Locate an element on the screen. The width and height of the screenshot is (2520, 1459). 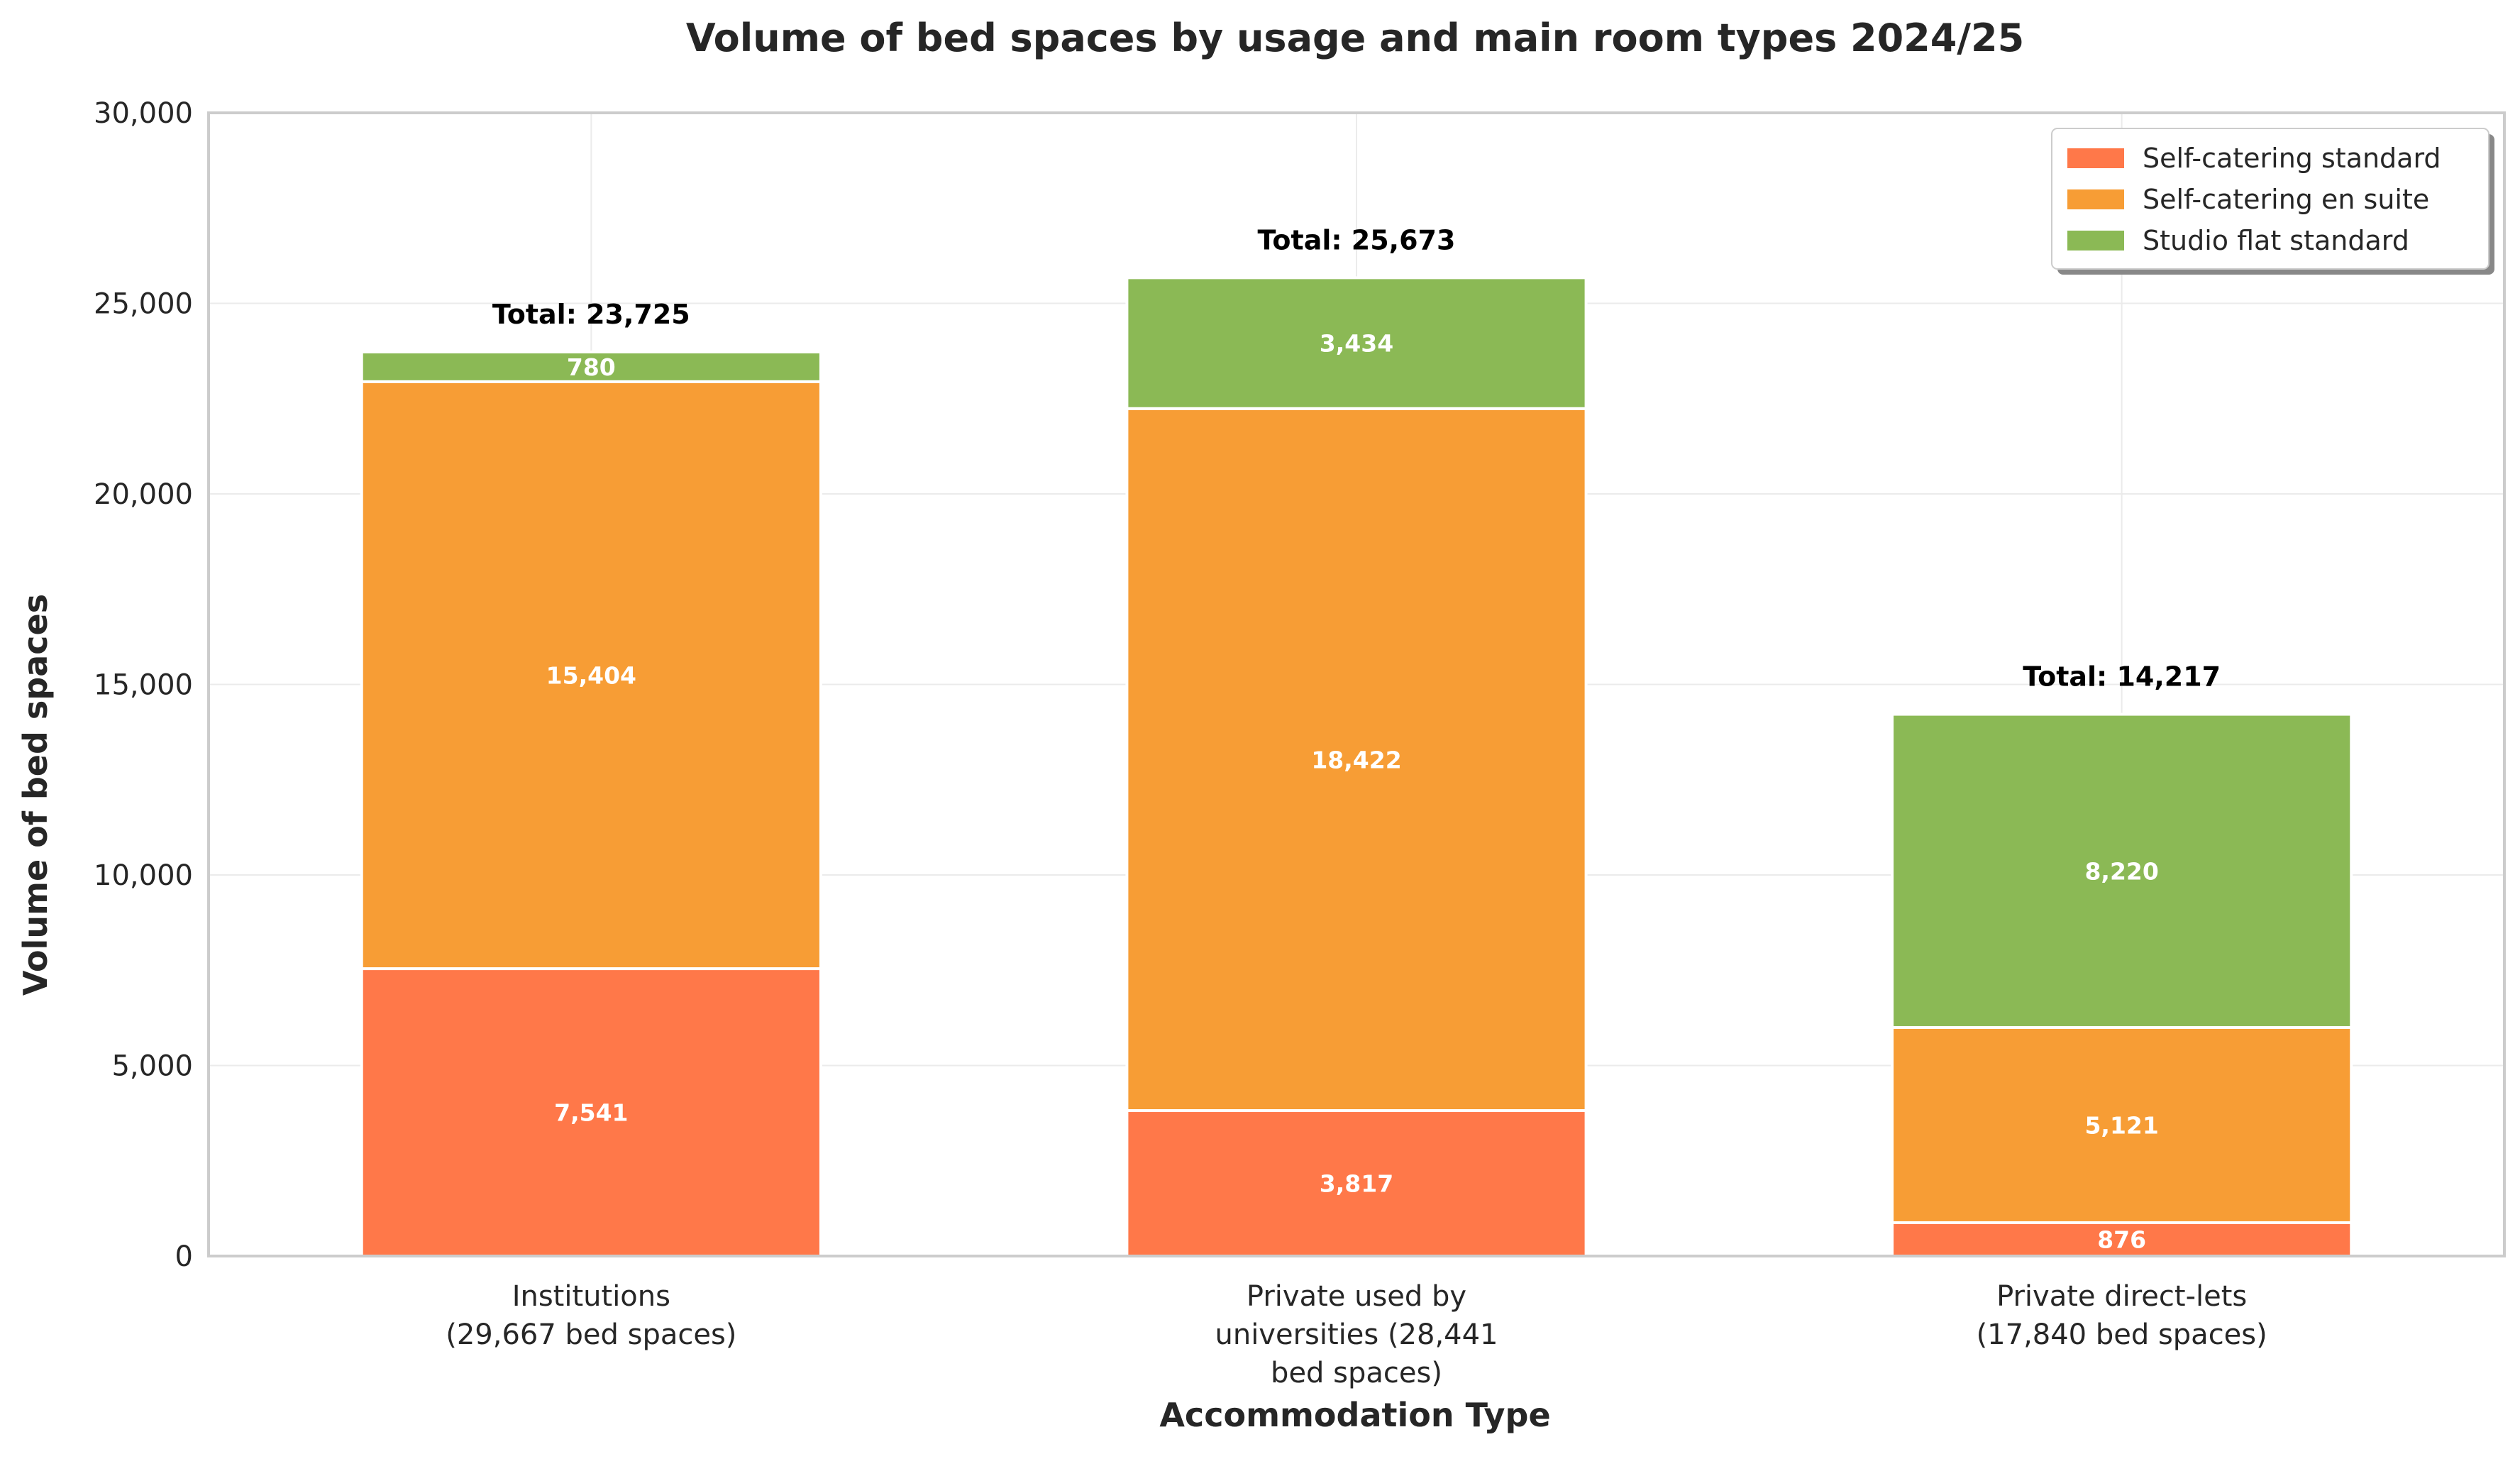
y-tick-label: 25,000 is located at coordinates (143, 304).